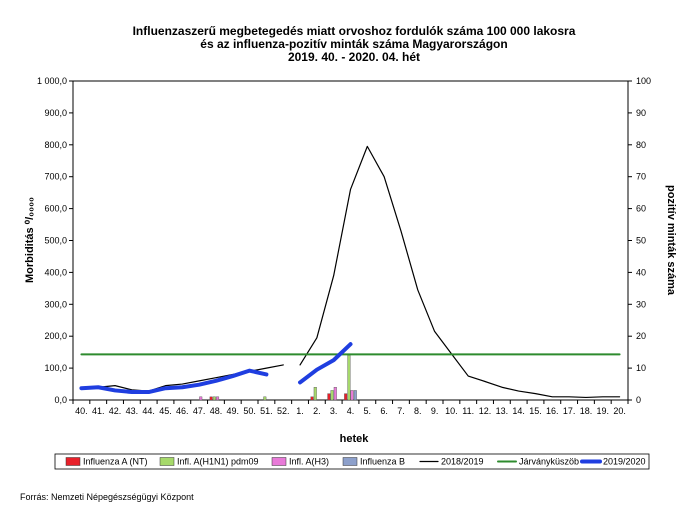 The image size is (700, 523). I want to click on y-right-tick-label: 40, so click(641, 272).